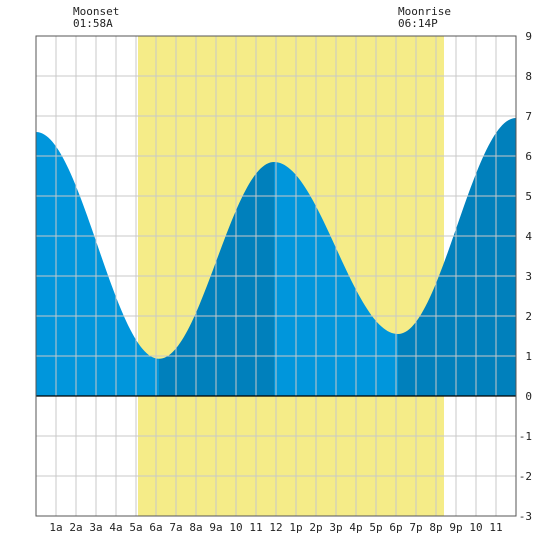 The width and height of the screenshot is (550, 550). Describe the element at coordinates (528, 276) in the screenshot. I see `y-tick-label: 3` at that location.